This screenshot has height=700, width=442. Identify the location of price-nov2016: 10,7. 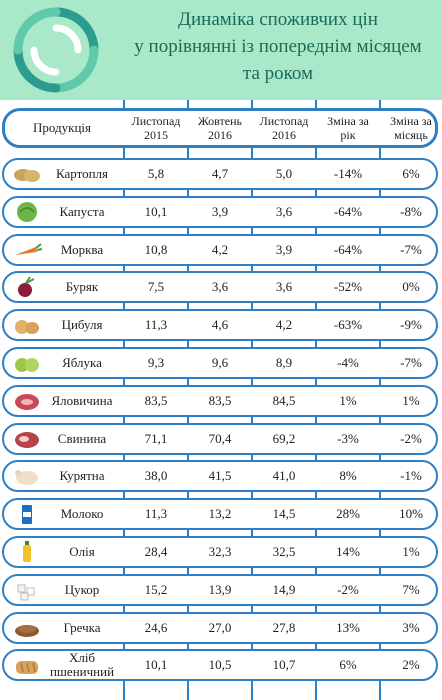
(284, 665).